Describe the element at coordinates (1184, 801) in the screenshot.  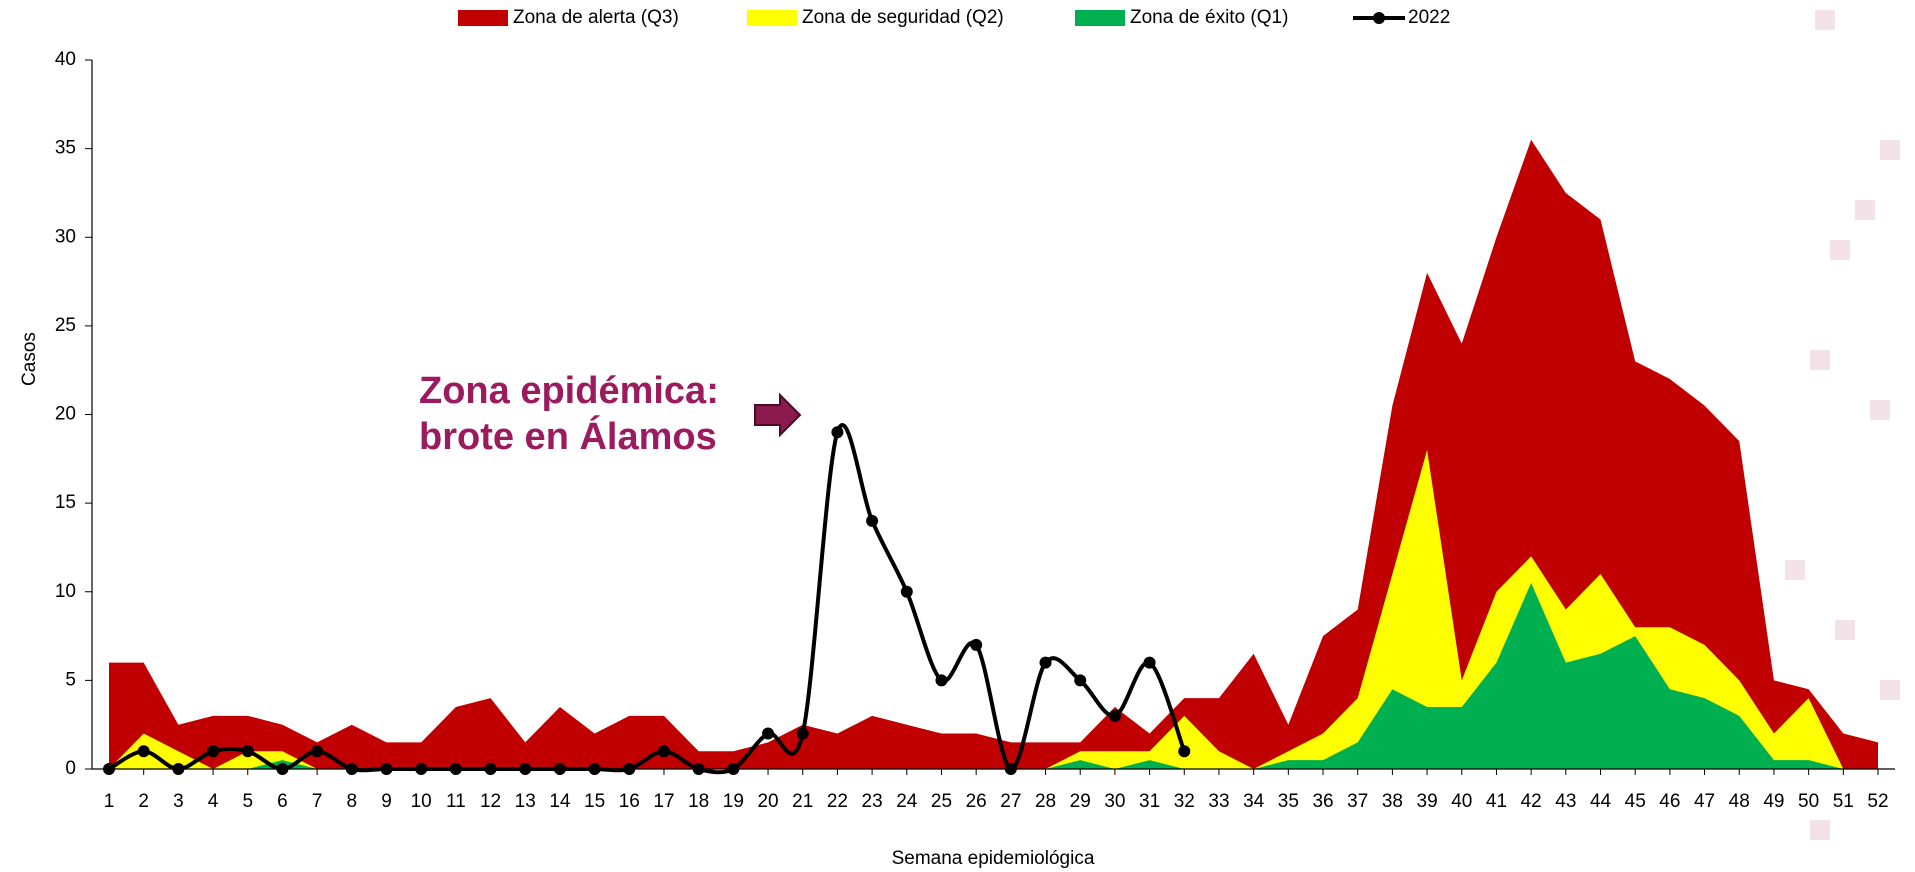
I see `x-tick-label: 32` at that location.